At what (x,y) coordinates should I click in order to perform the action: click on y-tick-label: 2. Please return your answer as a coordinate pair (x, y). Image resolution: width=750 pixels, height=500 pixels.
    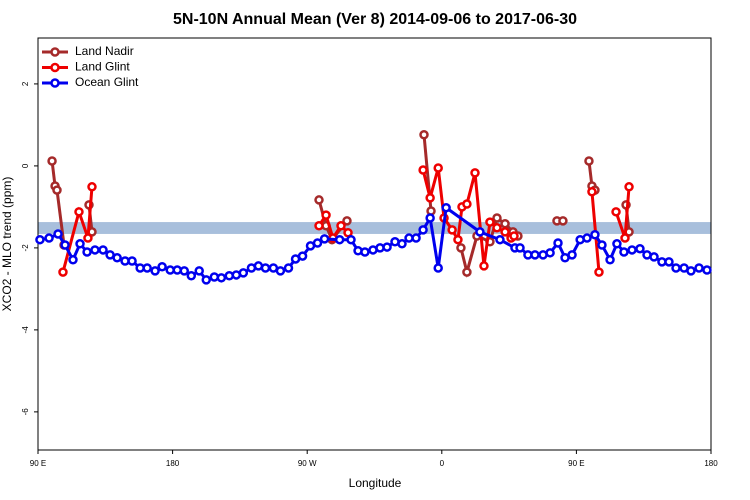
    Looking at the image, I should click on (25, 83).